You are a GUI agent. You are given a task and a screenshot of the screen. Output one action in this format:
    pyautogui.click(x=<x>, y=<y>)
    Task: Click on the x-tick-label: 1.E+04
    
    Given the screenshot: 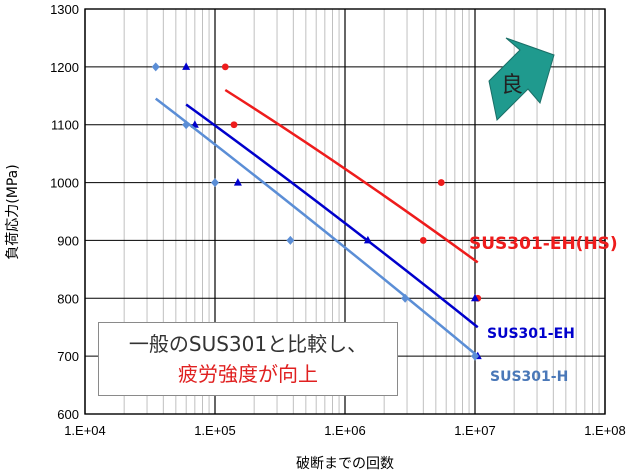 What is the action you would take?
    pyautogui.click(x=85, y=430)
    